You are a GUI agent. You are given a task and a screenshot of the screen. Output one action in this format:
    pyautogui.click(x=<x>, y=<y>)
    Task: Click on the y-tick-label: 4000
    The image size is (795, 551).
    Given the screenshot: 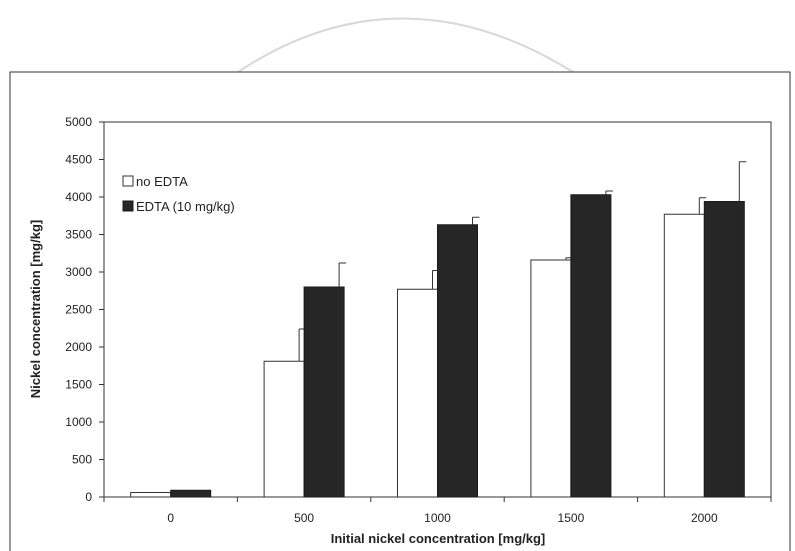 What is the action you would take?
    pyautogui.click(x=78, y=197)
    